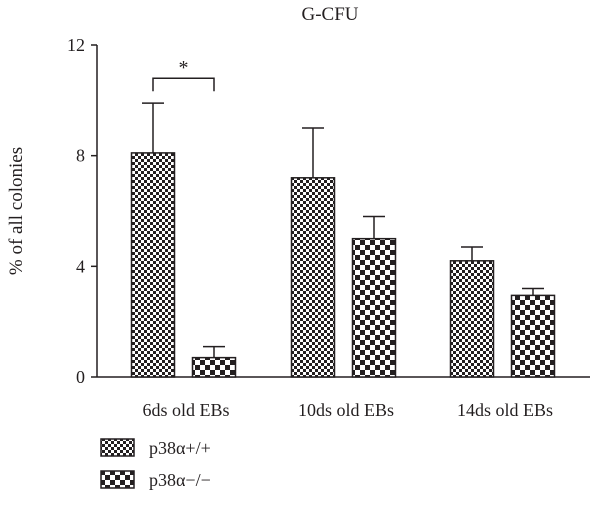 This screenshot has width=600, height=505. What do you see at coordinates (180, 448) in the screenshot?
I see `legend-label: p38α+/+` at bounding box center [180, 448].